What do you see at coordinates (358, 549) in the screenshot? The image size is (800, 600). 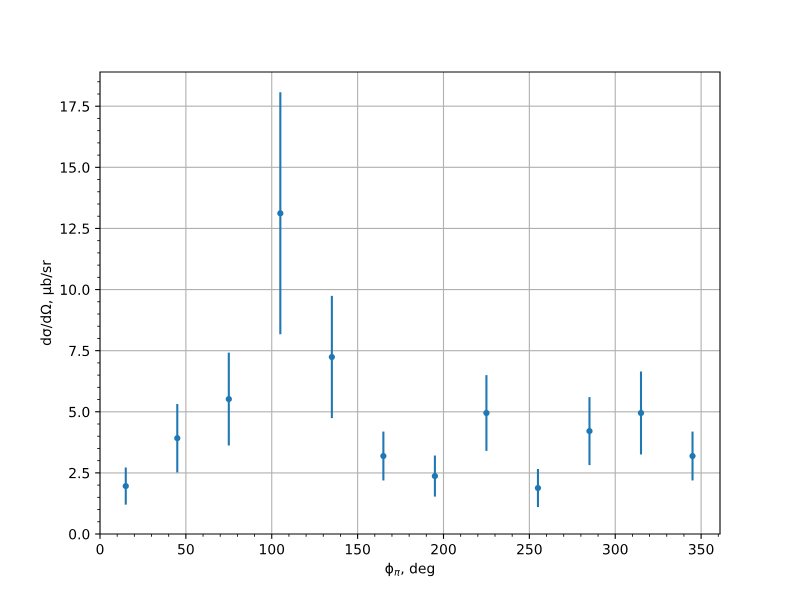 I see `x-tick-label: 150` at bounding box center [358, 549].